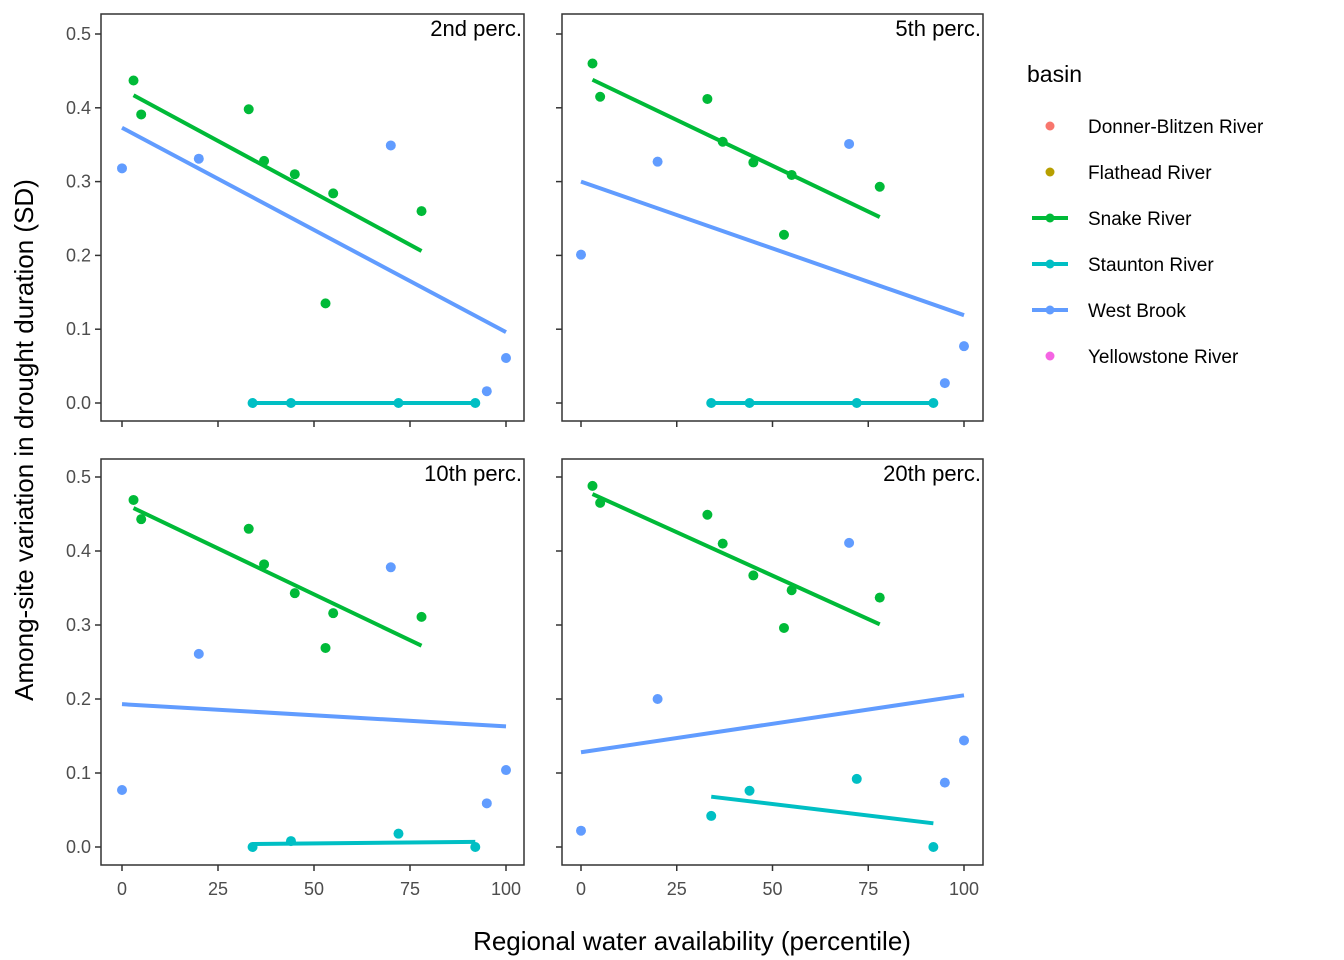 This screenshot has height=960, width=1344. I want to click on legend-item-flathead-river: Flathead River, so click(1128, 173).